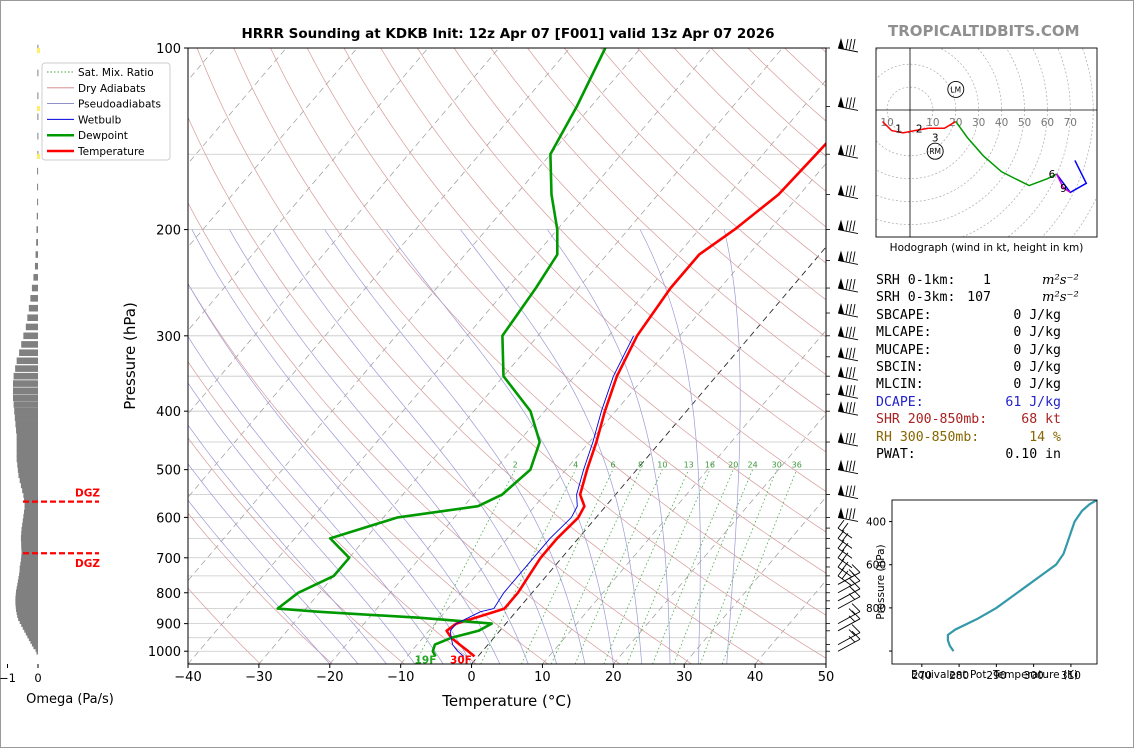  What do you see at coordinates (876, 566) in the screenshot?
I see `theta-e-y-tick-label: 600` at bounding box center [876, 566].